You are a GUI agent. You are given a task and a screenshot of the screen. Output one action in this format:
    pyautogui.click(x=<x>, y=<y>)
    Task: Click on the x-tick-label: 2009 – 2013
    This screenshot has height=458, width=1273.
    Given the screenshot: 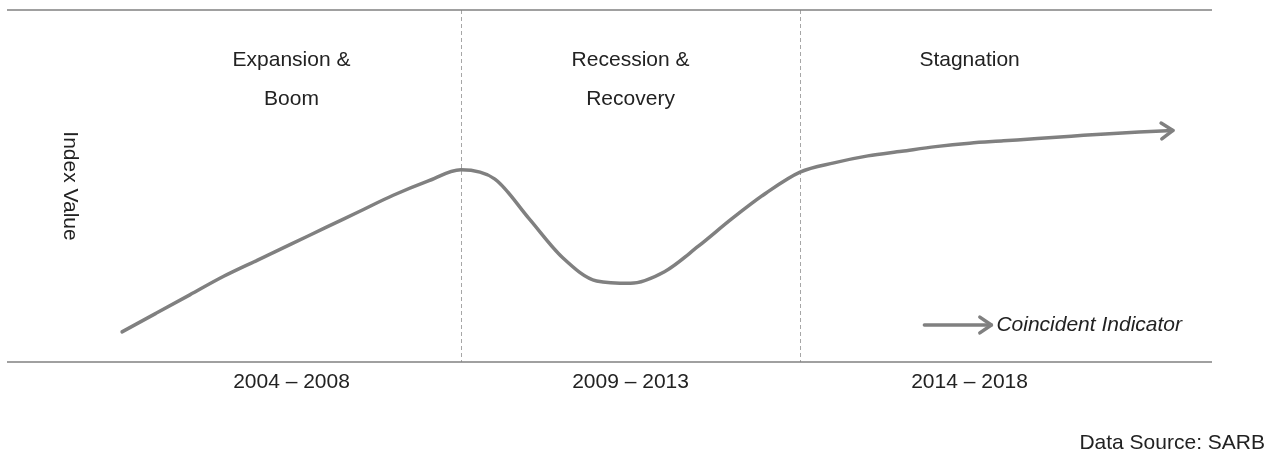 What is the action you would take?
    pyautogui.click(x=630, y=381)
    